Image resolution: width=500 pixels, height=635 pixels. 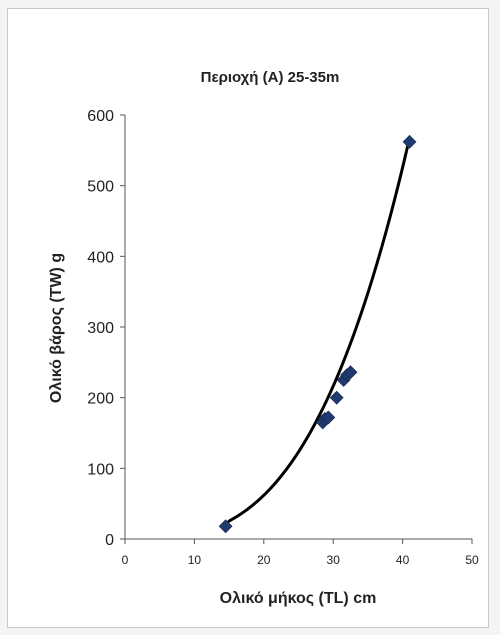 I want to click on y-tick-label: 200, so click(x=100, y=399).